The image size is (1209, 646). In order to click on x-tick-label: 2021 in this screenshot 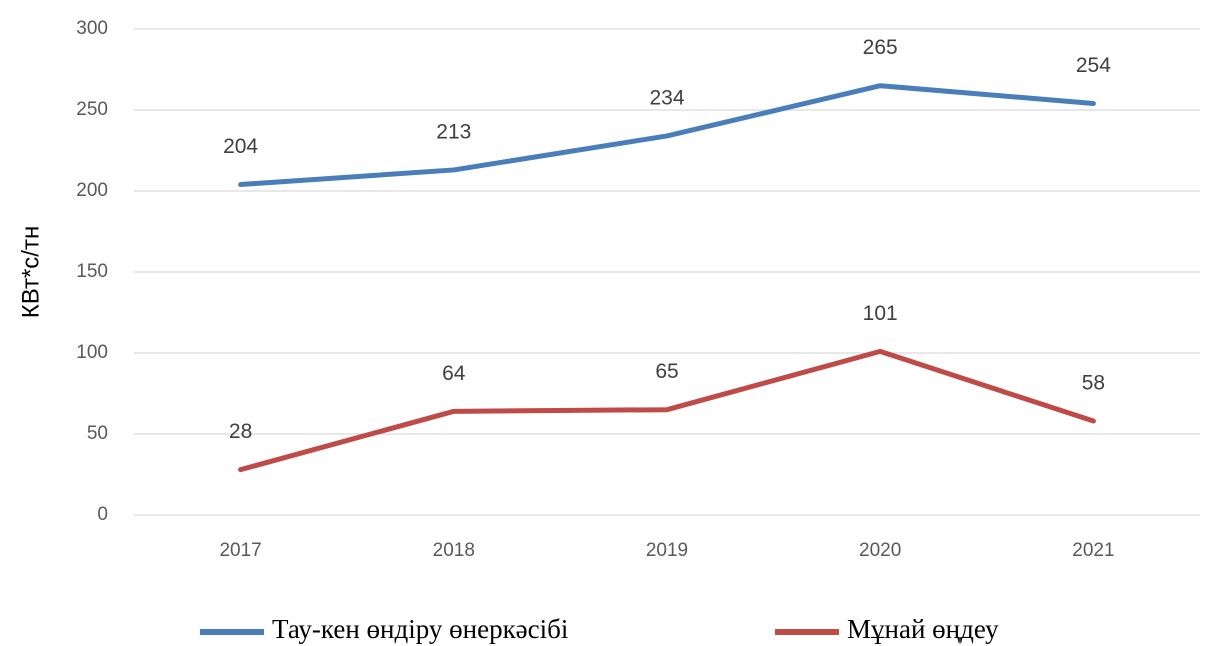, I will do `click(1093, 550)`.